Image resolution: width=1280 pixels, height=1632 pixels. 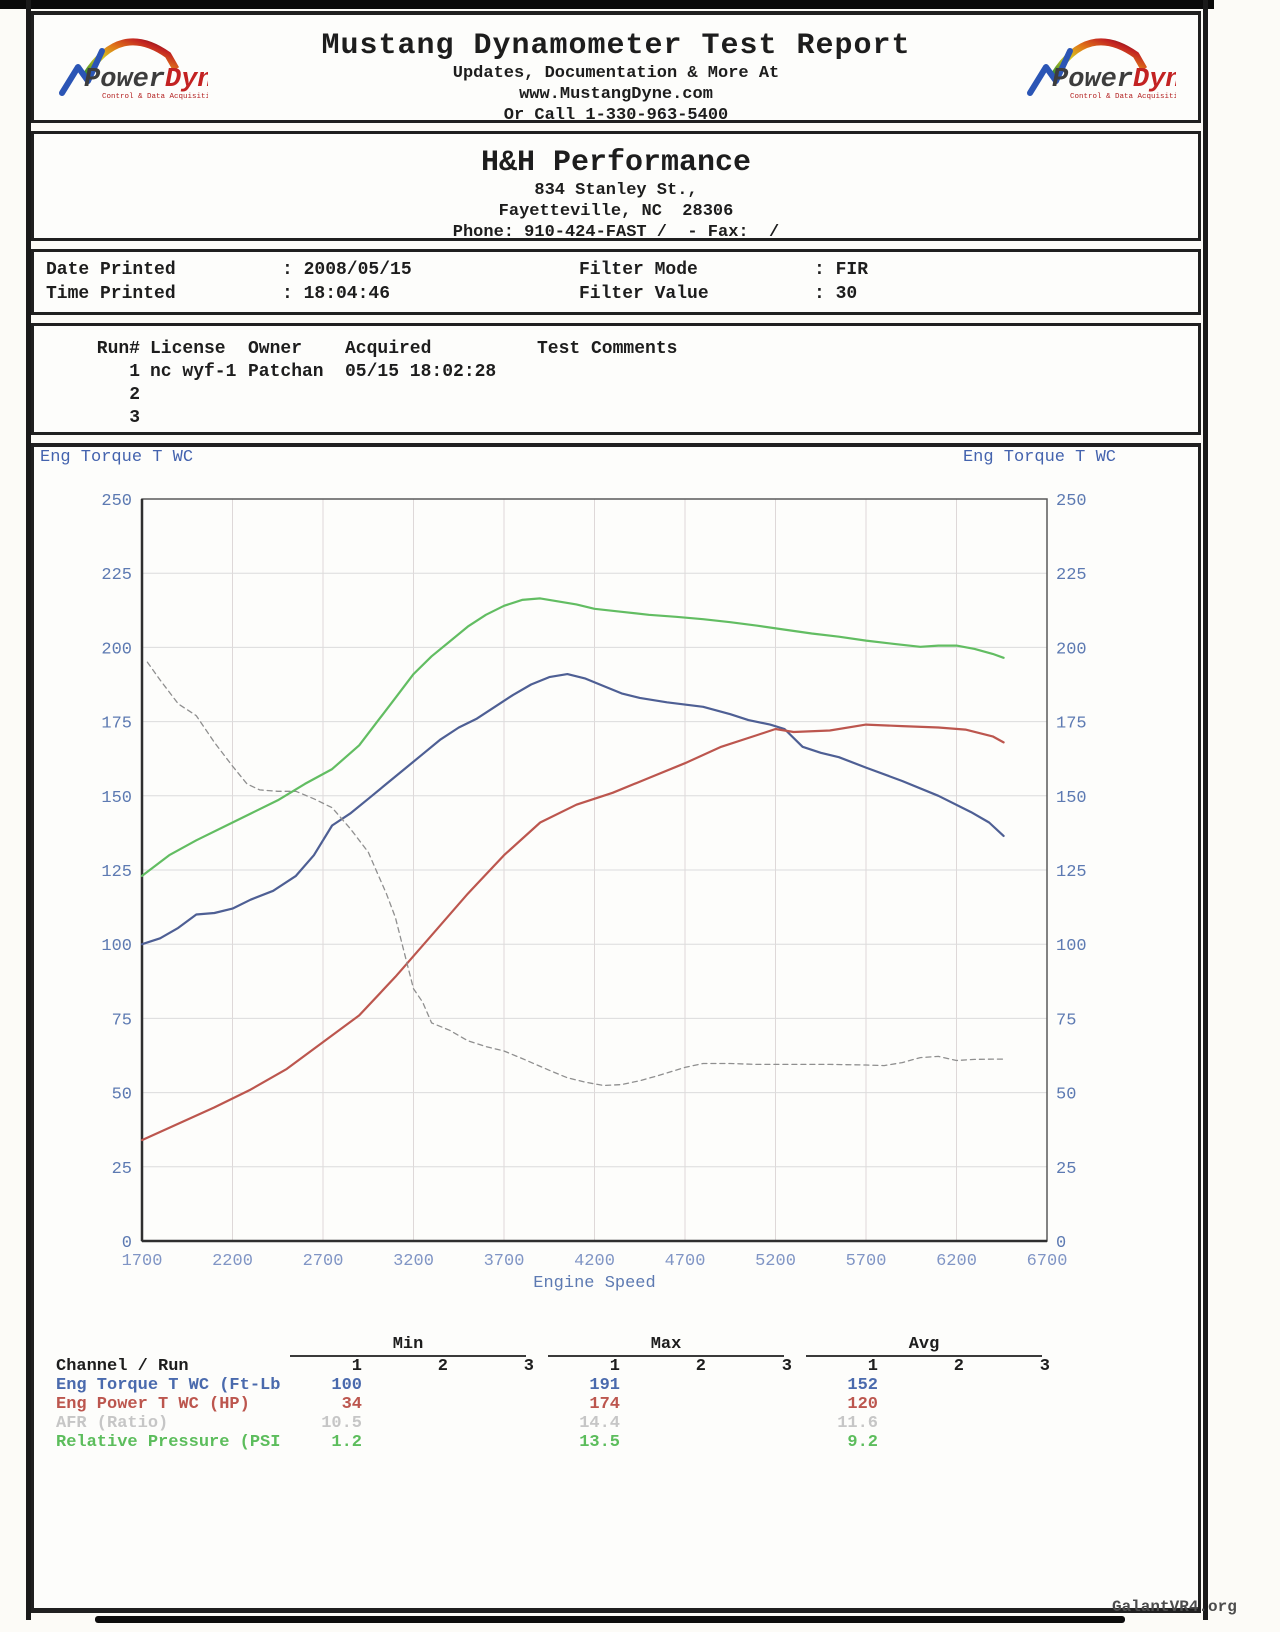 What do you see at coordinates (153, 1404) in the screenshot?
I see `stats-row-label: Eng Power T WC (HP)` at bounding box center [153, 1404].